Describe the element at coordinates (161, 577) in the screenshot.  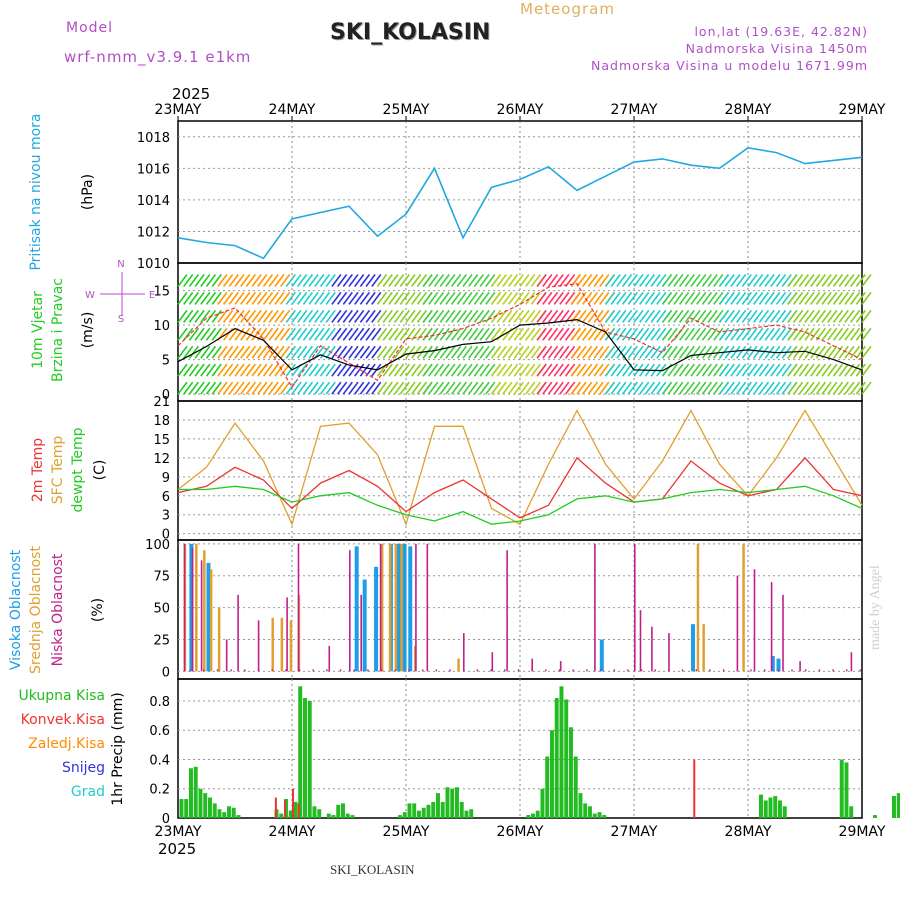
I see `y-tick-cloud: 75` at that location.